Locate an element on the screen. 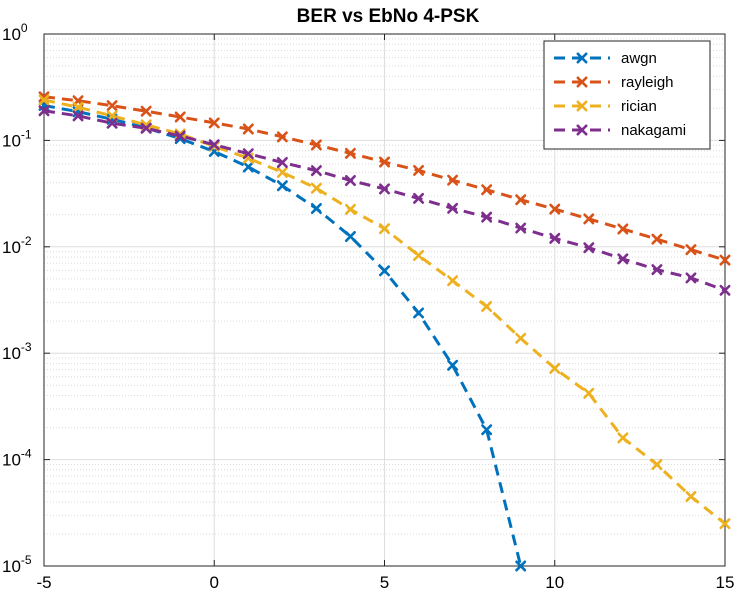 The width and height of the screenshot is (738, 595). legend-entry-rician: rician is located at coordinates (605, 106).